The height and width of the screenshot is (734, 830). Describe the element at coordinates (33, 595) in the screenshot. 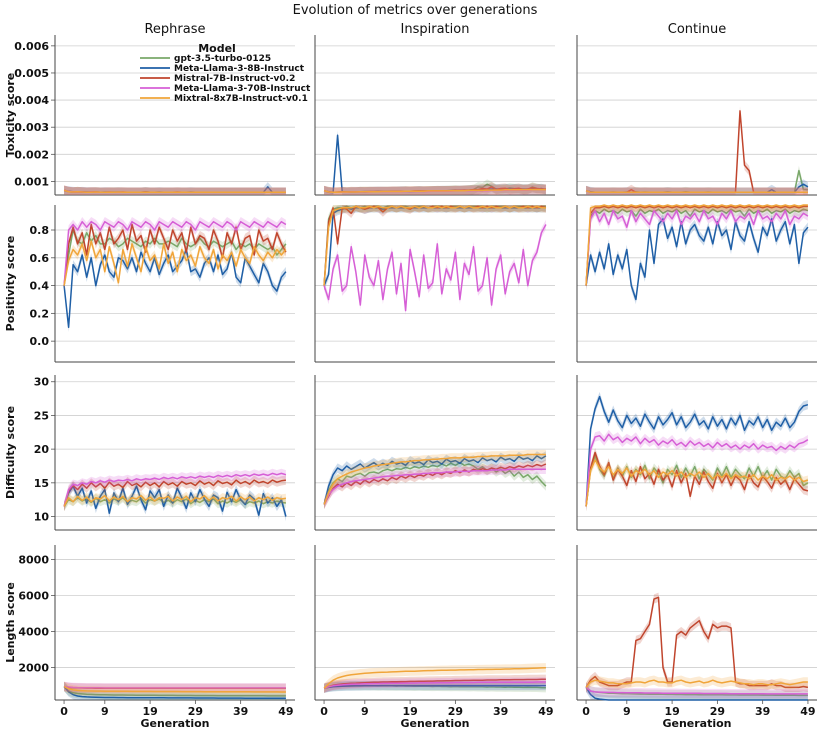

I see `y-tick-label: 6000` at that location.